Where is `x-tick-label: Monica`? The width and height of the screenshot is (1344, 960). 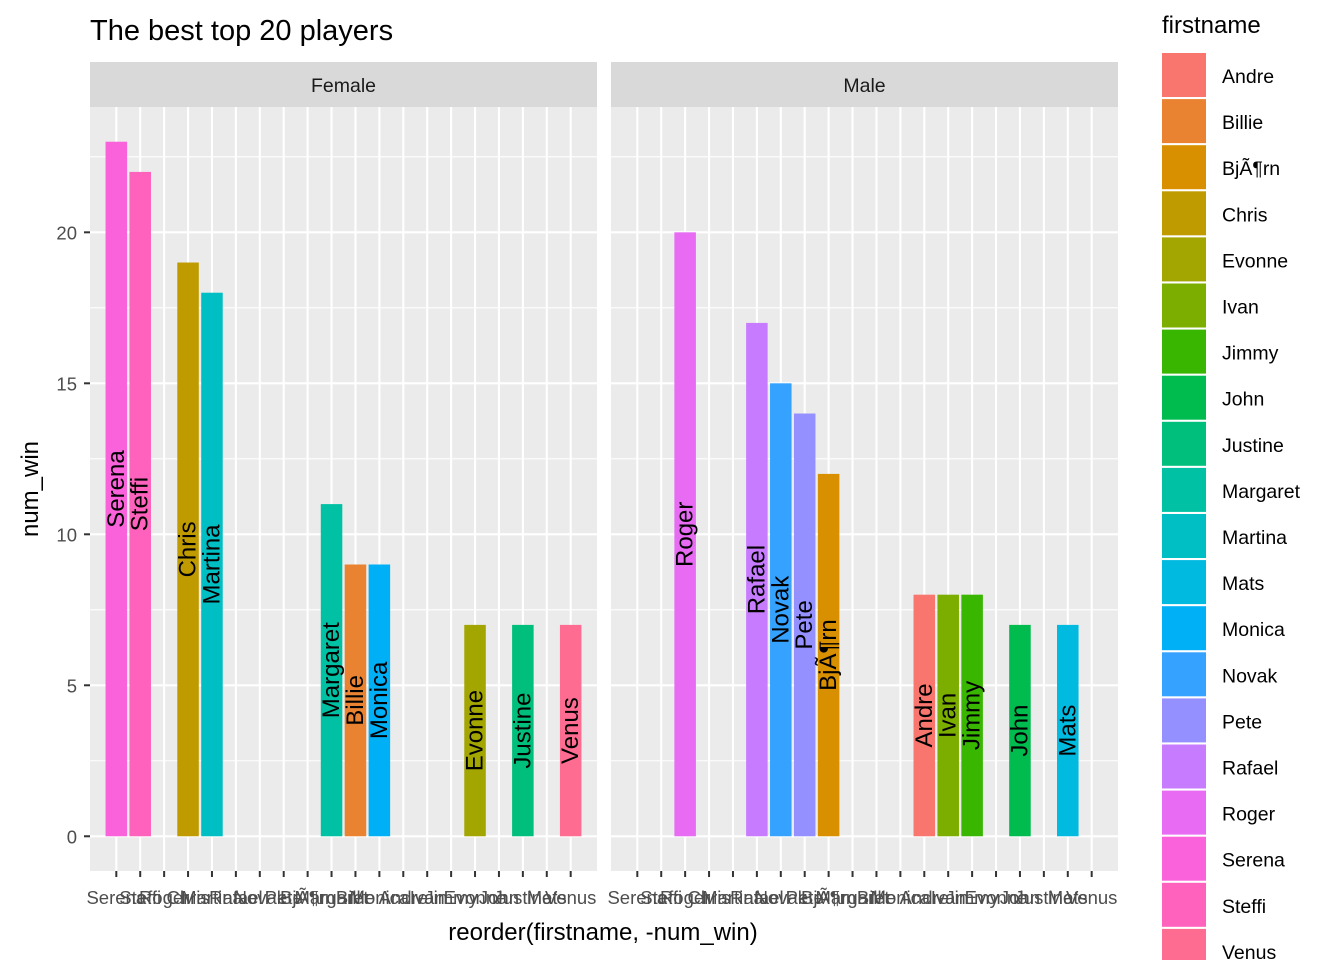 x-tick-label: Monica is located at coordinates (901, 897).